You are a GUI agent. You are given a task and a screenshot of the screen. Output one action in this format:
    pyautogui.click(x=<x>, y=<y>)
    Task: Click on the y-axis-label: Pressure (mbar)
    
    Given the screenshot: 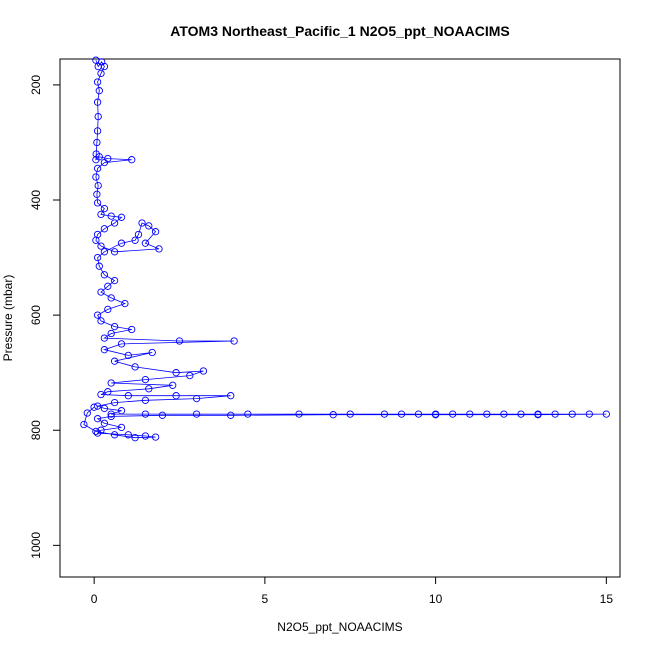 What is the action you would take?
    pyautogui.click(x=8, y=318)
    